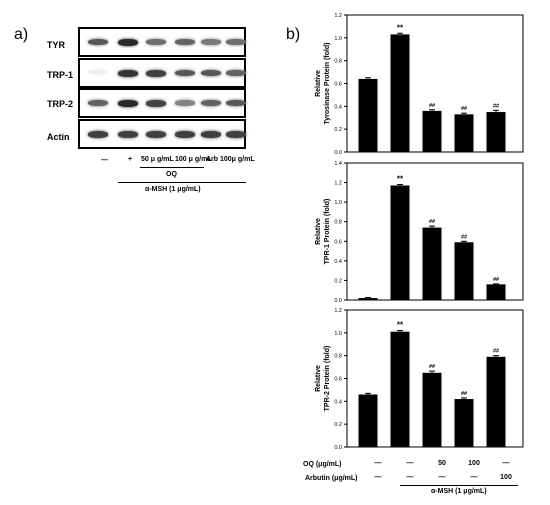  Describe the element at coordinates (162, 134) in the screenshot. I see `blot-actin` at that location.